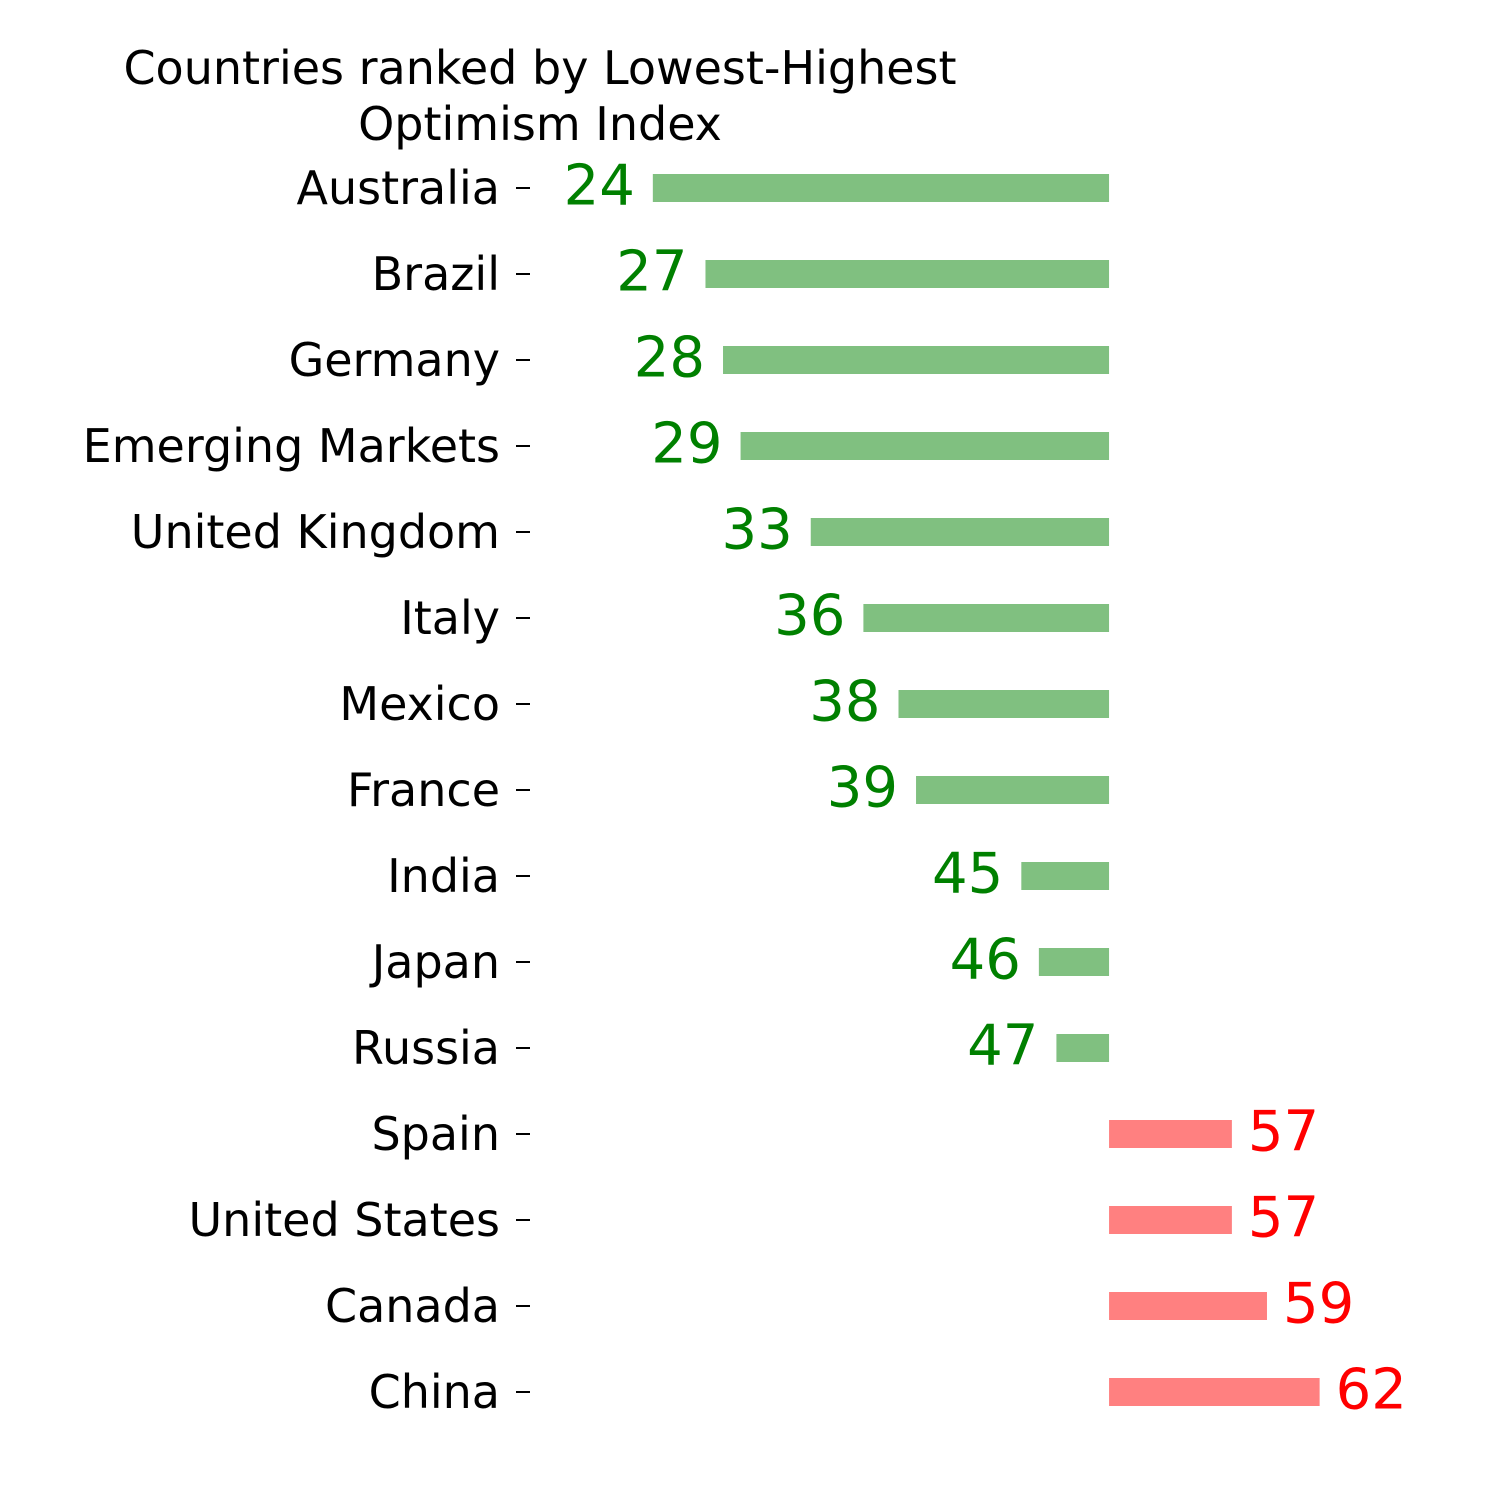 This screenshot has height=1500, width=1500. Describe the element at coordinates (809, 616) in the screenshot. I see `data-label: 36` at that location.